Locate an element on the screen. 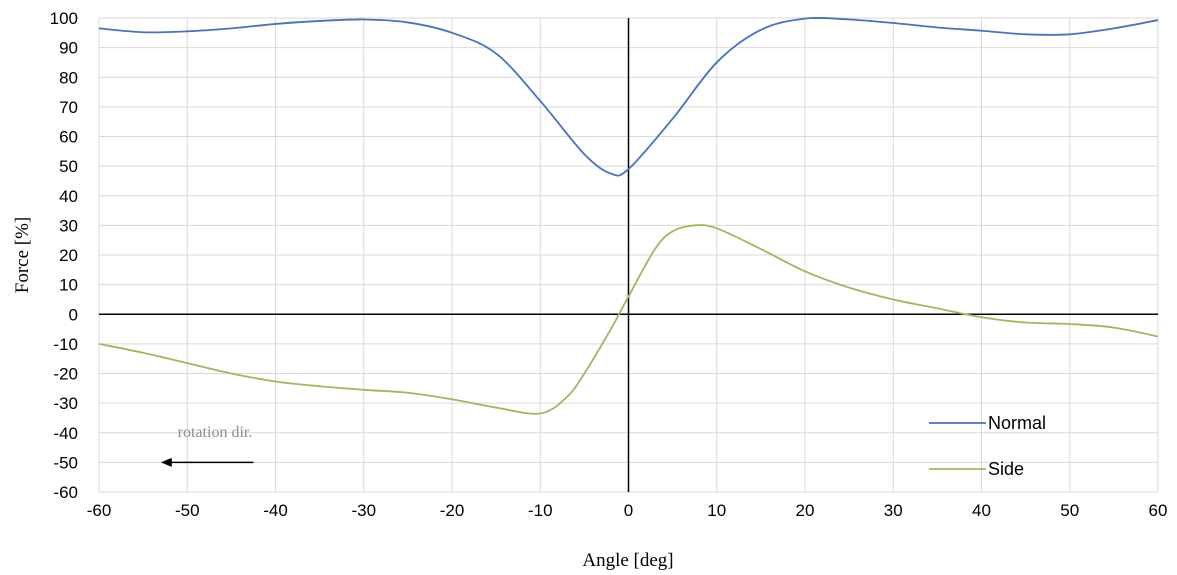 The width and height of the screenshot is (1177, 575). y-tick-label: 60 is located at coordinates (68, 137).